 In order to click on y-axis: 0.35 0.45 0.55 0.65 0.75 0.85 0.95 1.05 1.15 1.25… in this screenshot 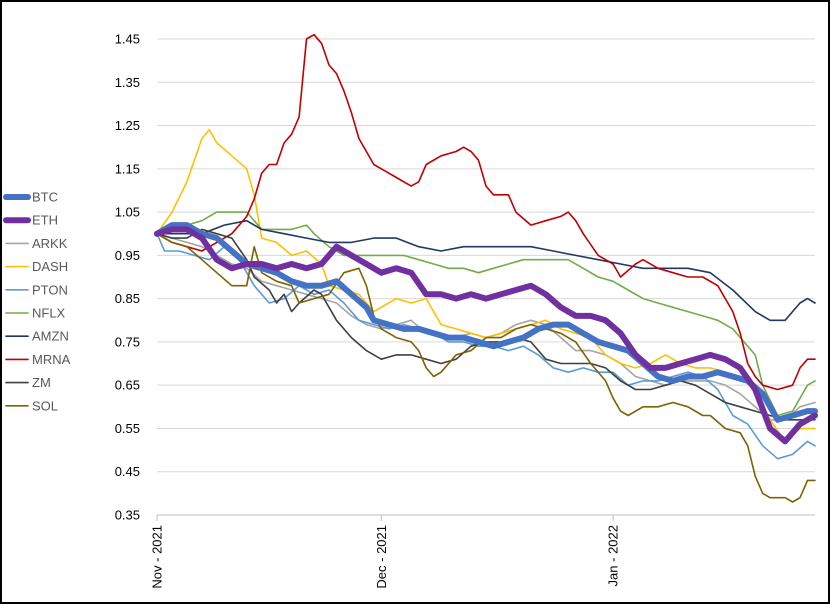, I will do `click(127, 277)`.